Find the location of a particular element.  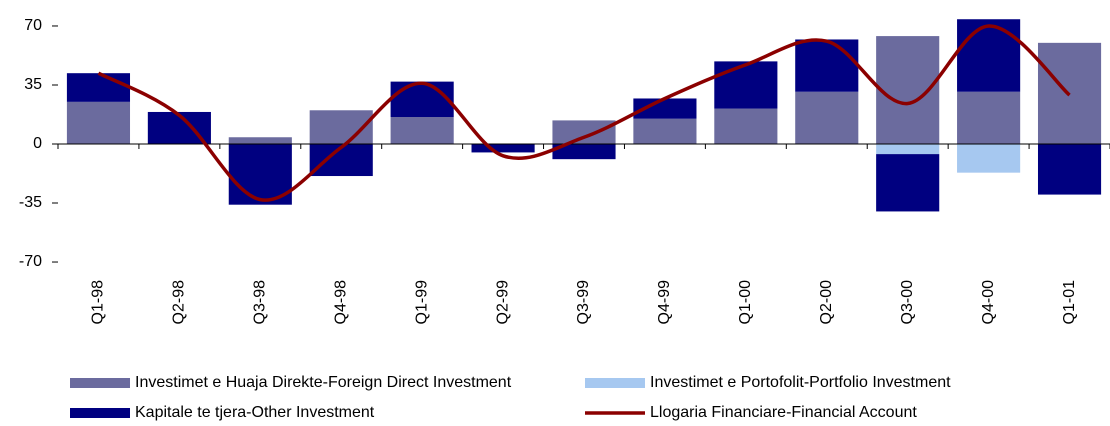

x-tick-label: Q1-01 is located at coordinates (1069, 302).